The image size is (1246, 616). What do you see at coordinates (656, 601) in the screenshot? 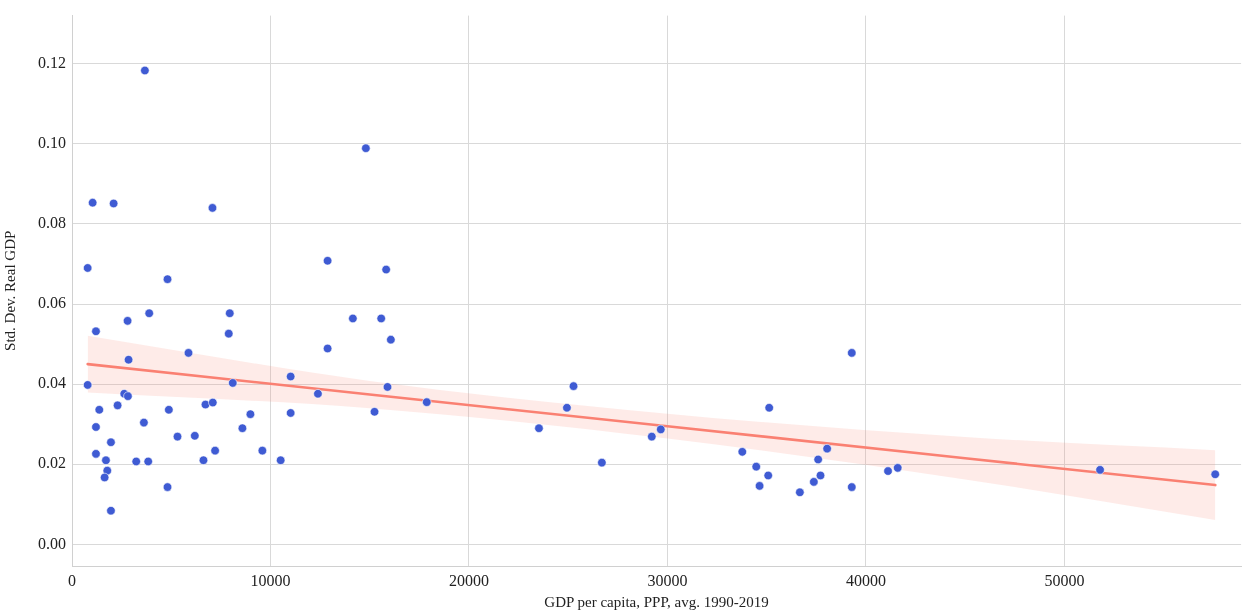
I see `x-axis-title: GDP per capita, PPP, avg. 1990-2019` at bounding box center [656, 601].